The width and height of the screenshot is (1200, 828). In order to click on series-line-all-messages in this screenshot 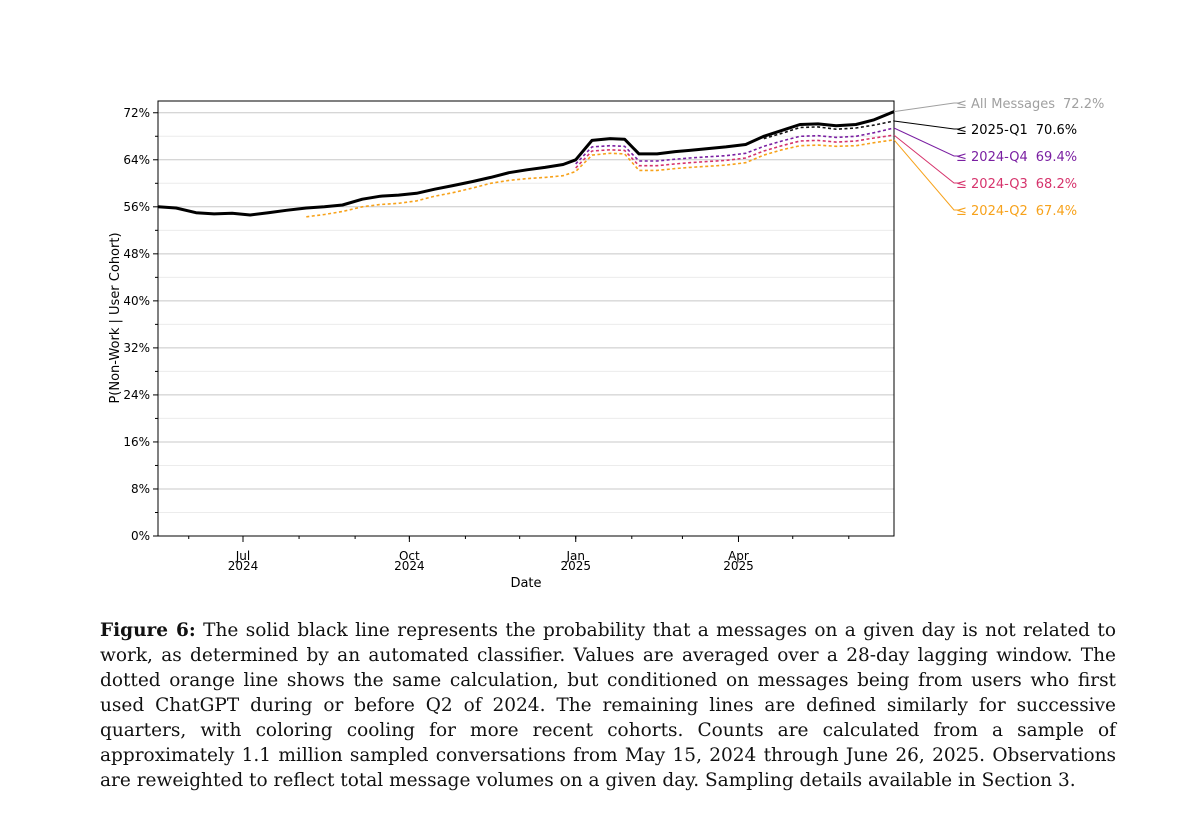, I will do `click(526, 163)`.